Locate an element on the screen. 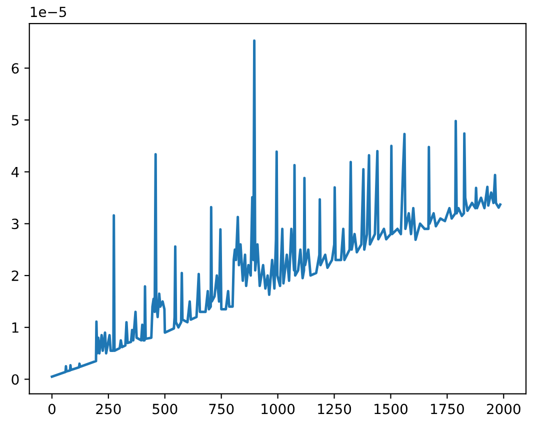  y-tick-label: 3 is located at coordinates (15, 224).